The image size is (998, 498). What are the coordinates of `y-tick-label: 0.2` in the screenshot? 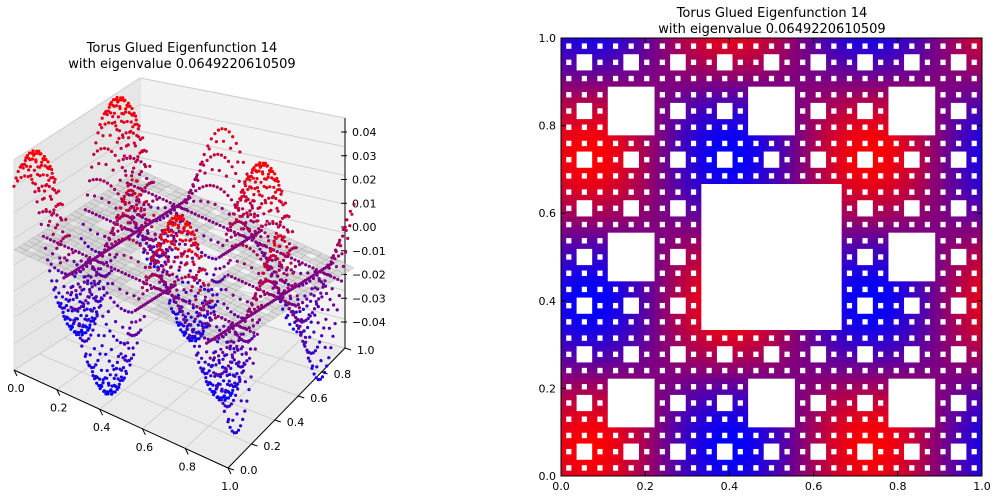 It's located at (272, 446).